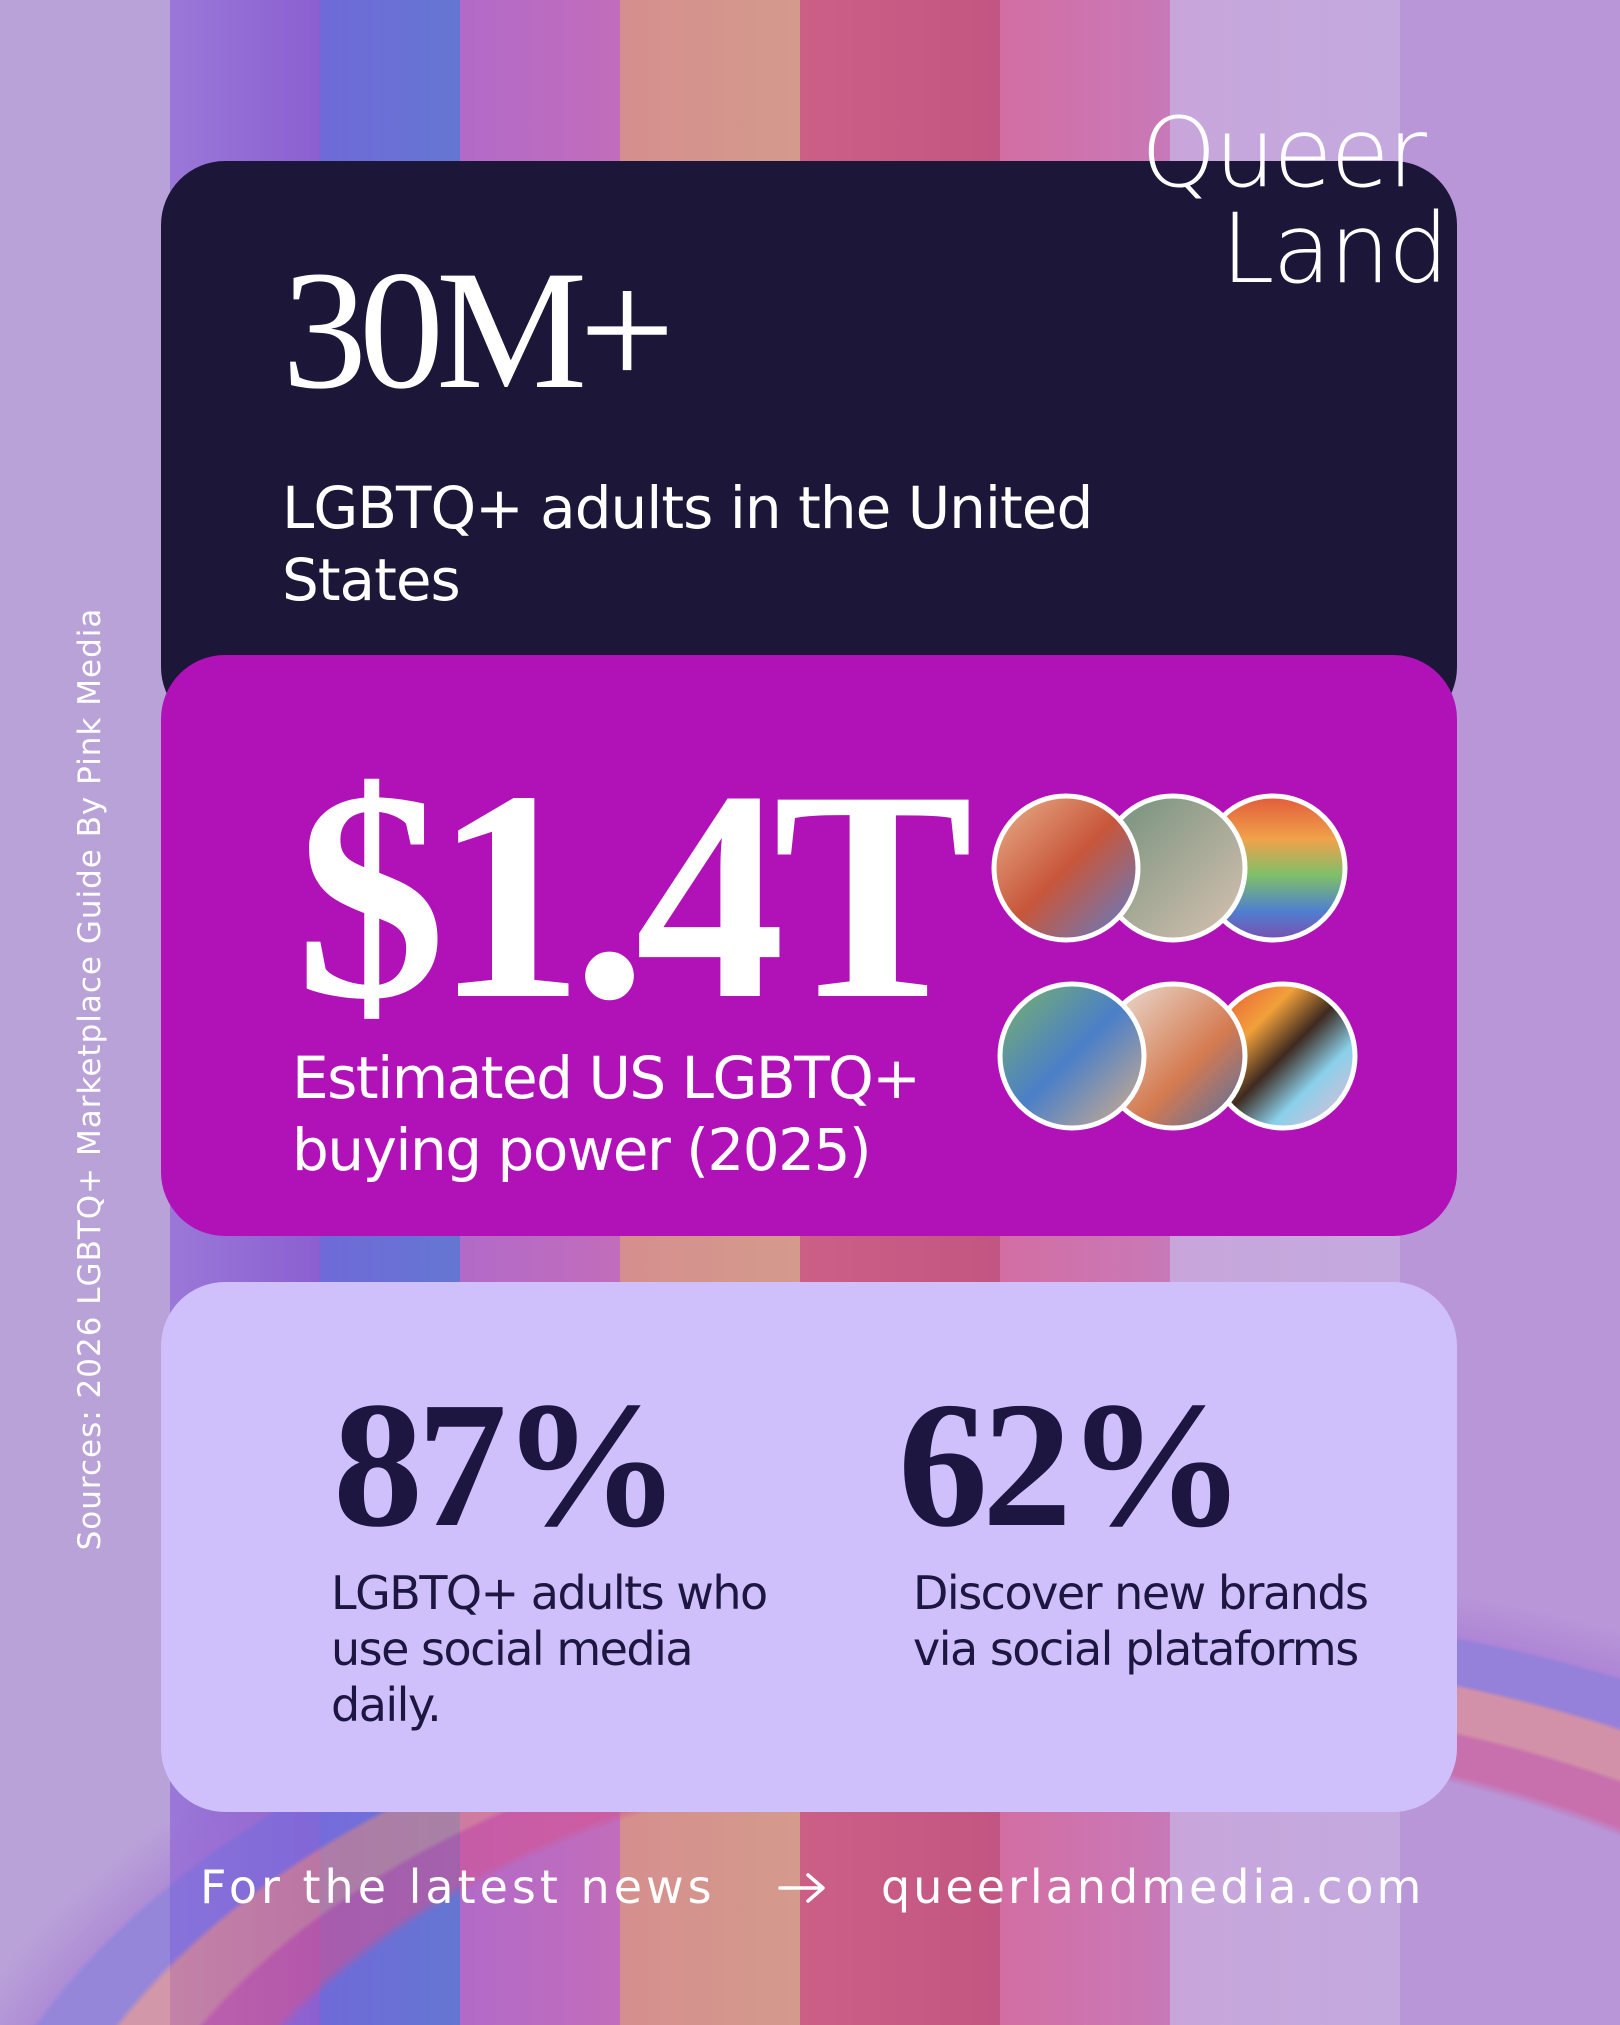  Describe the element at coordinates (507, 1464) in the screenshot. I see `stat-value: 87%` at that location.